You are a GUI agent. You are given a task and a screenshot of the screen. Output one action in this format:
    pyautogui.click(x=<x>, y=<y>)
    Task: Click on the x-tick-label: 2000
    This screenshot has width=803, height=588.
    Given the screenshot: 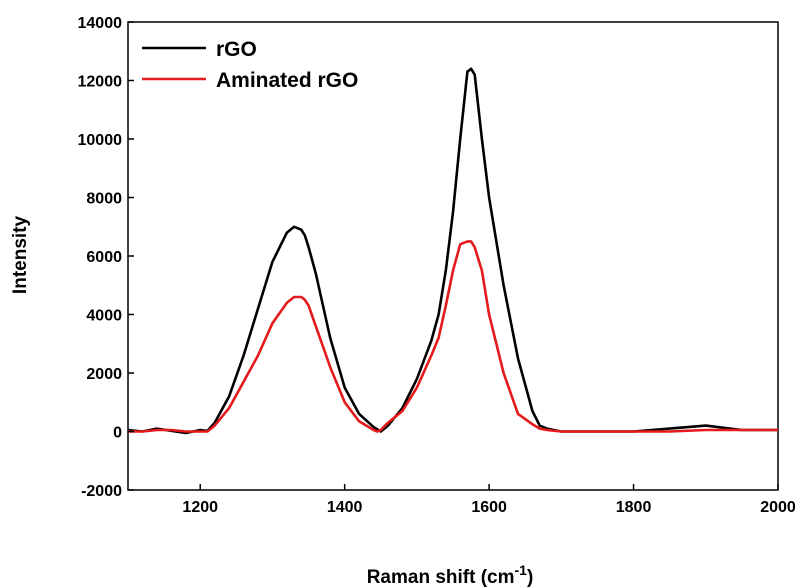 What is the action you would take?
    pyautogui.click(x=778, y=507)
    